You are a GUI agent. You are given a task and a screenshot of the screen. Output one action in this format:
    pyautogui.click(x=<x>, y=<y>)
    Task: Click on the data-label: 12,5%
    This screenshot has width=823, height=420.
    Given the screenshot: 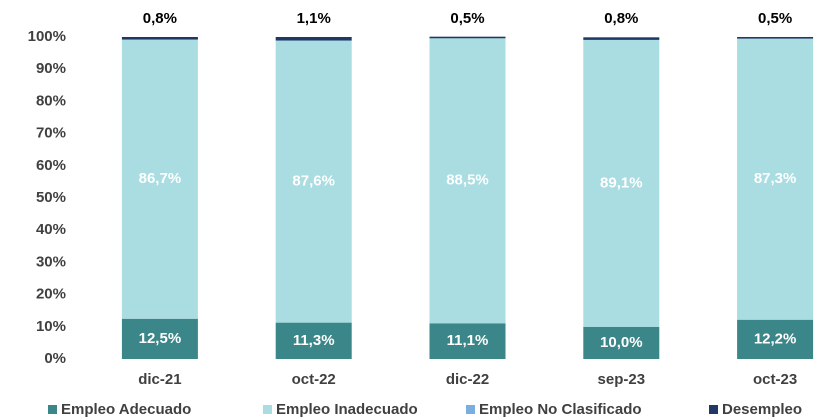 What is the action you would take?
    pyautogui.click(x=160, y=338)
    